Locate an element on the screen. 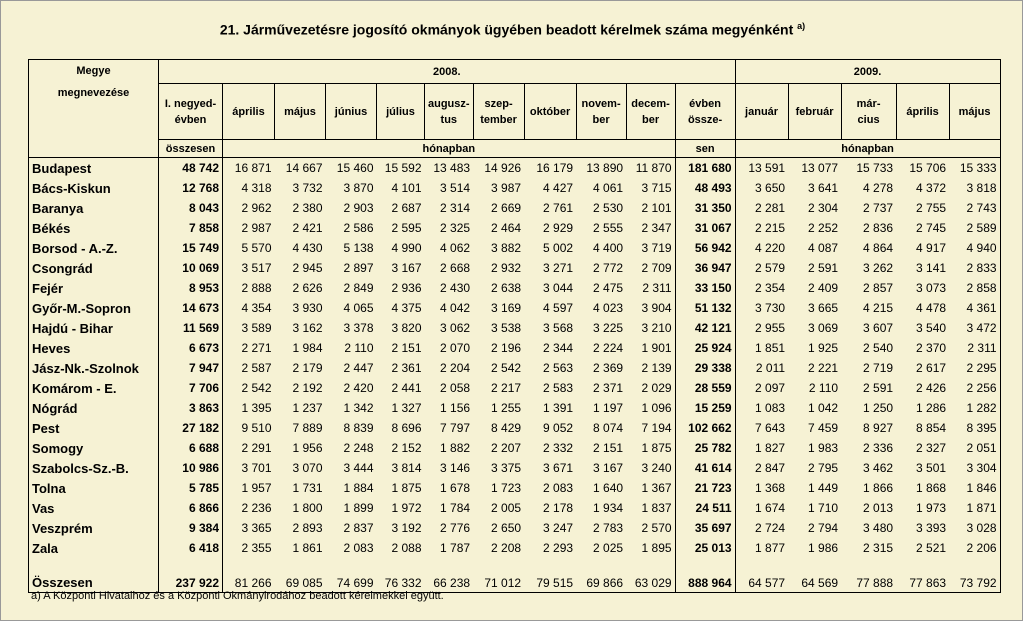 The height and width of the screenshot is (621, 1023). cell: 15 460 is located at coordinates (355, 168).